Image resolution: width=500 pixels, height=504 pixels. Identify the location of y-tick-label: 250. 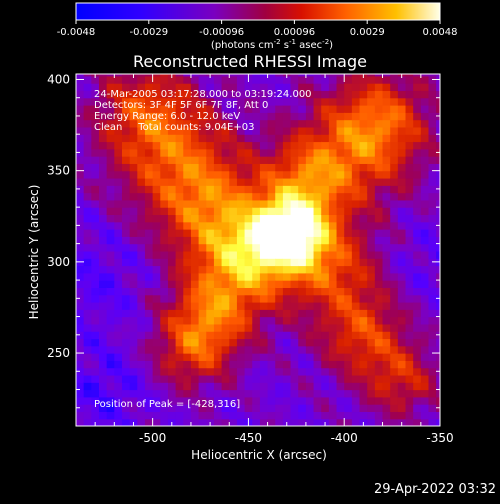
(58, 353).